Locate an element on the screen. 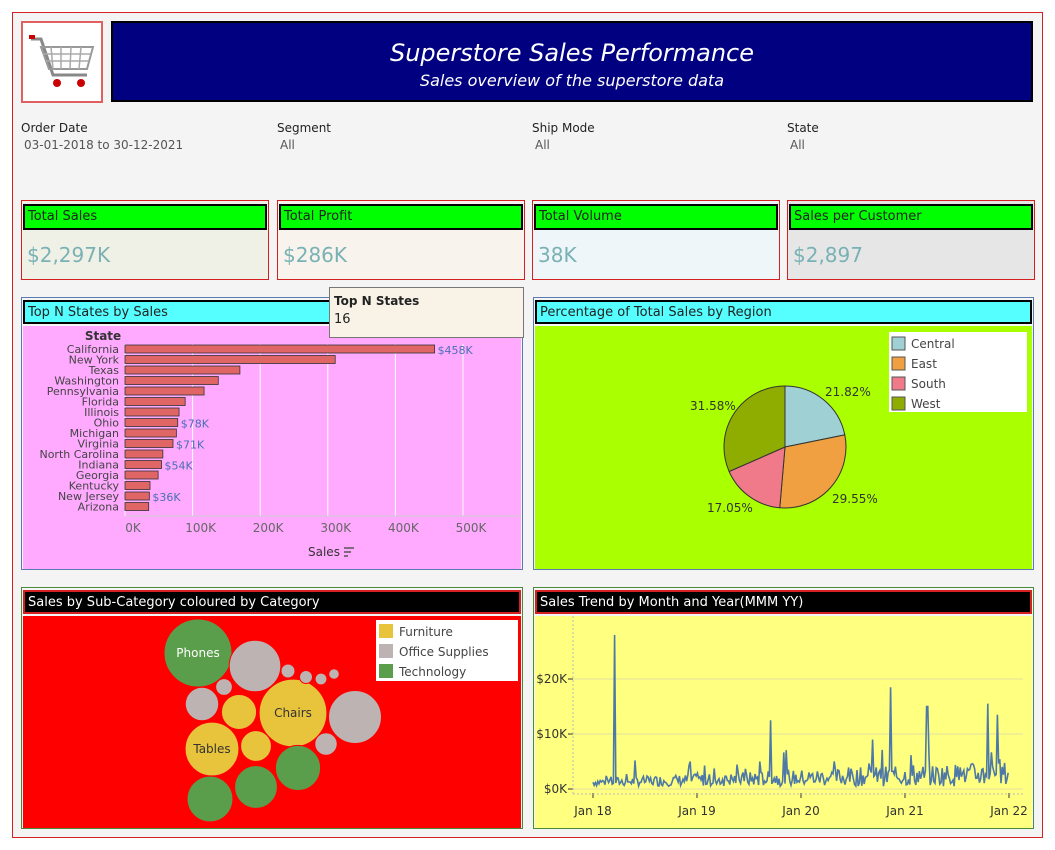 The height and width of the screenshot is (850, 1055). chart-background is located at coordinates (783, 722).